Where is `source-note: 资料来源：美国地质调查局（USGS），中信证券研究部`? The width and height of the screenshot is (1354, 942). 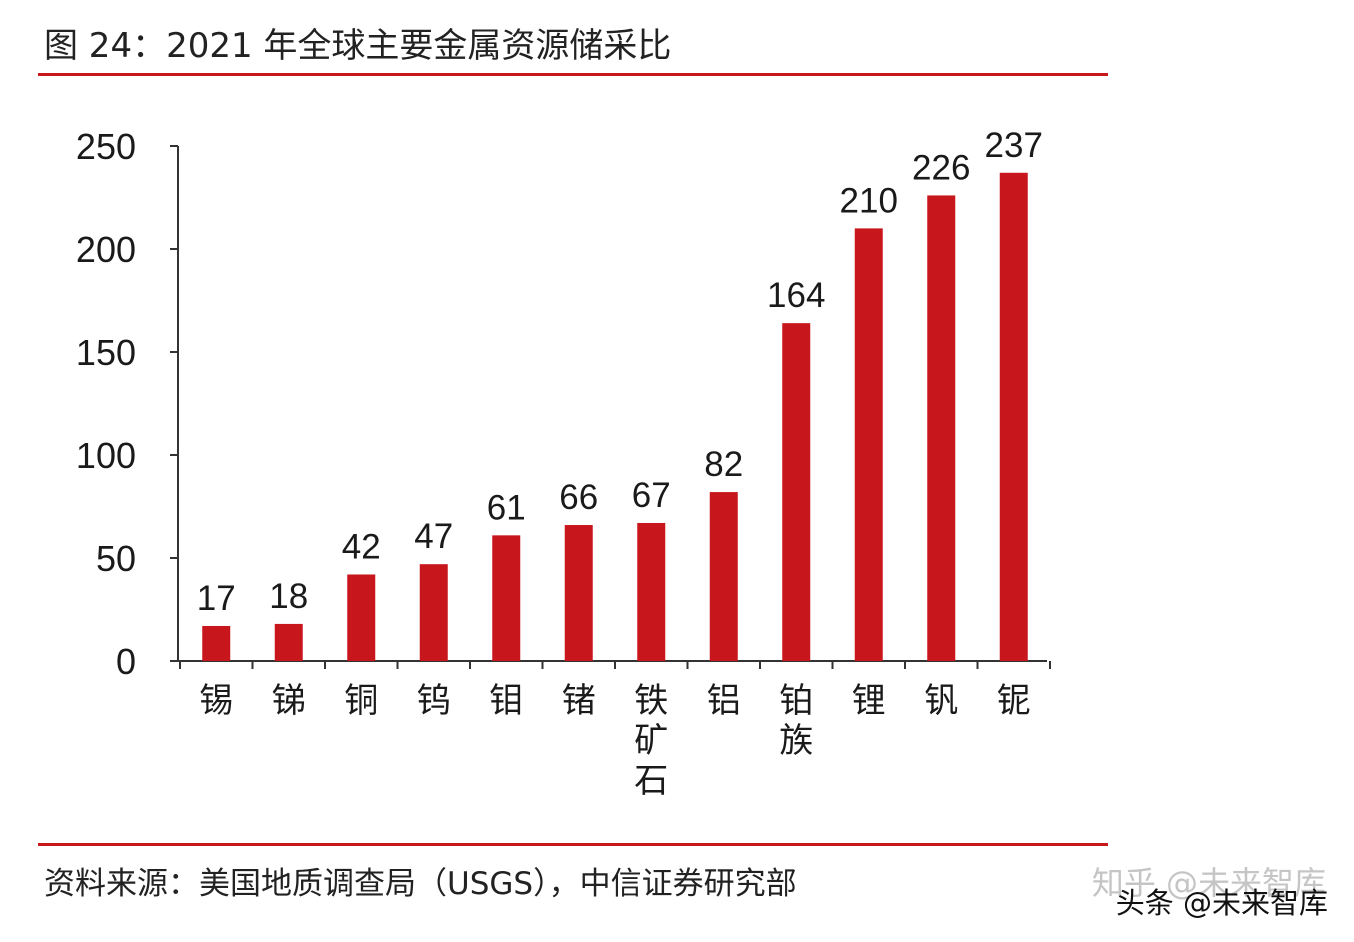
source-note: 资料来源：美国地质调查局（USGS），中信证券研究部 is located at coordinates (420, 884).